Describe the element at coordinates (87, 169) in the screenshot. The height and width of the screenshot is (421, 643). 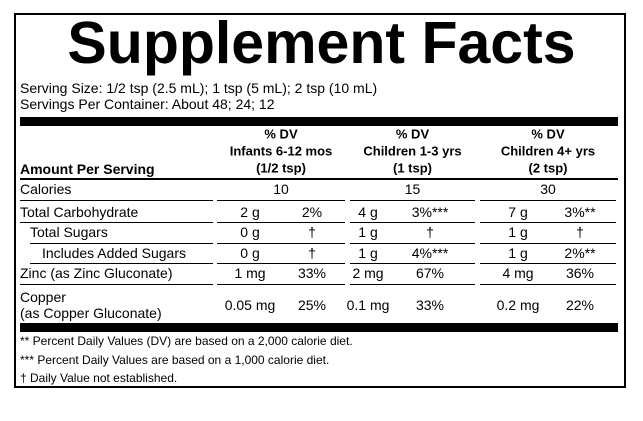
I see `amount-label: Amount Per Serving` at that location.